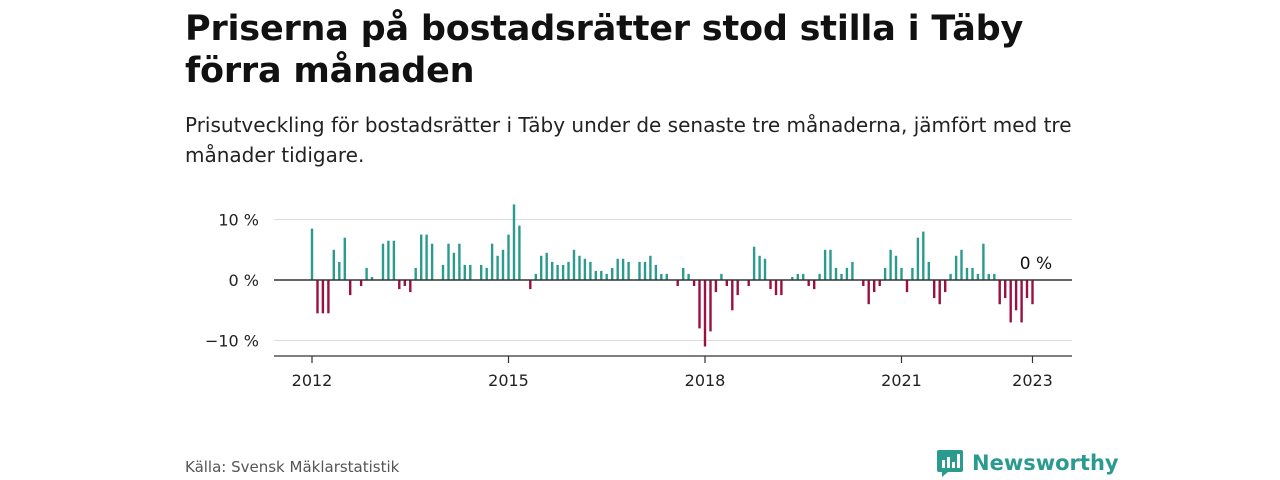  What do you see at coordinates (238, 220) in the screenshot?
I see `y-tick-label: 10 %` at bounding box center [238, 220].